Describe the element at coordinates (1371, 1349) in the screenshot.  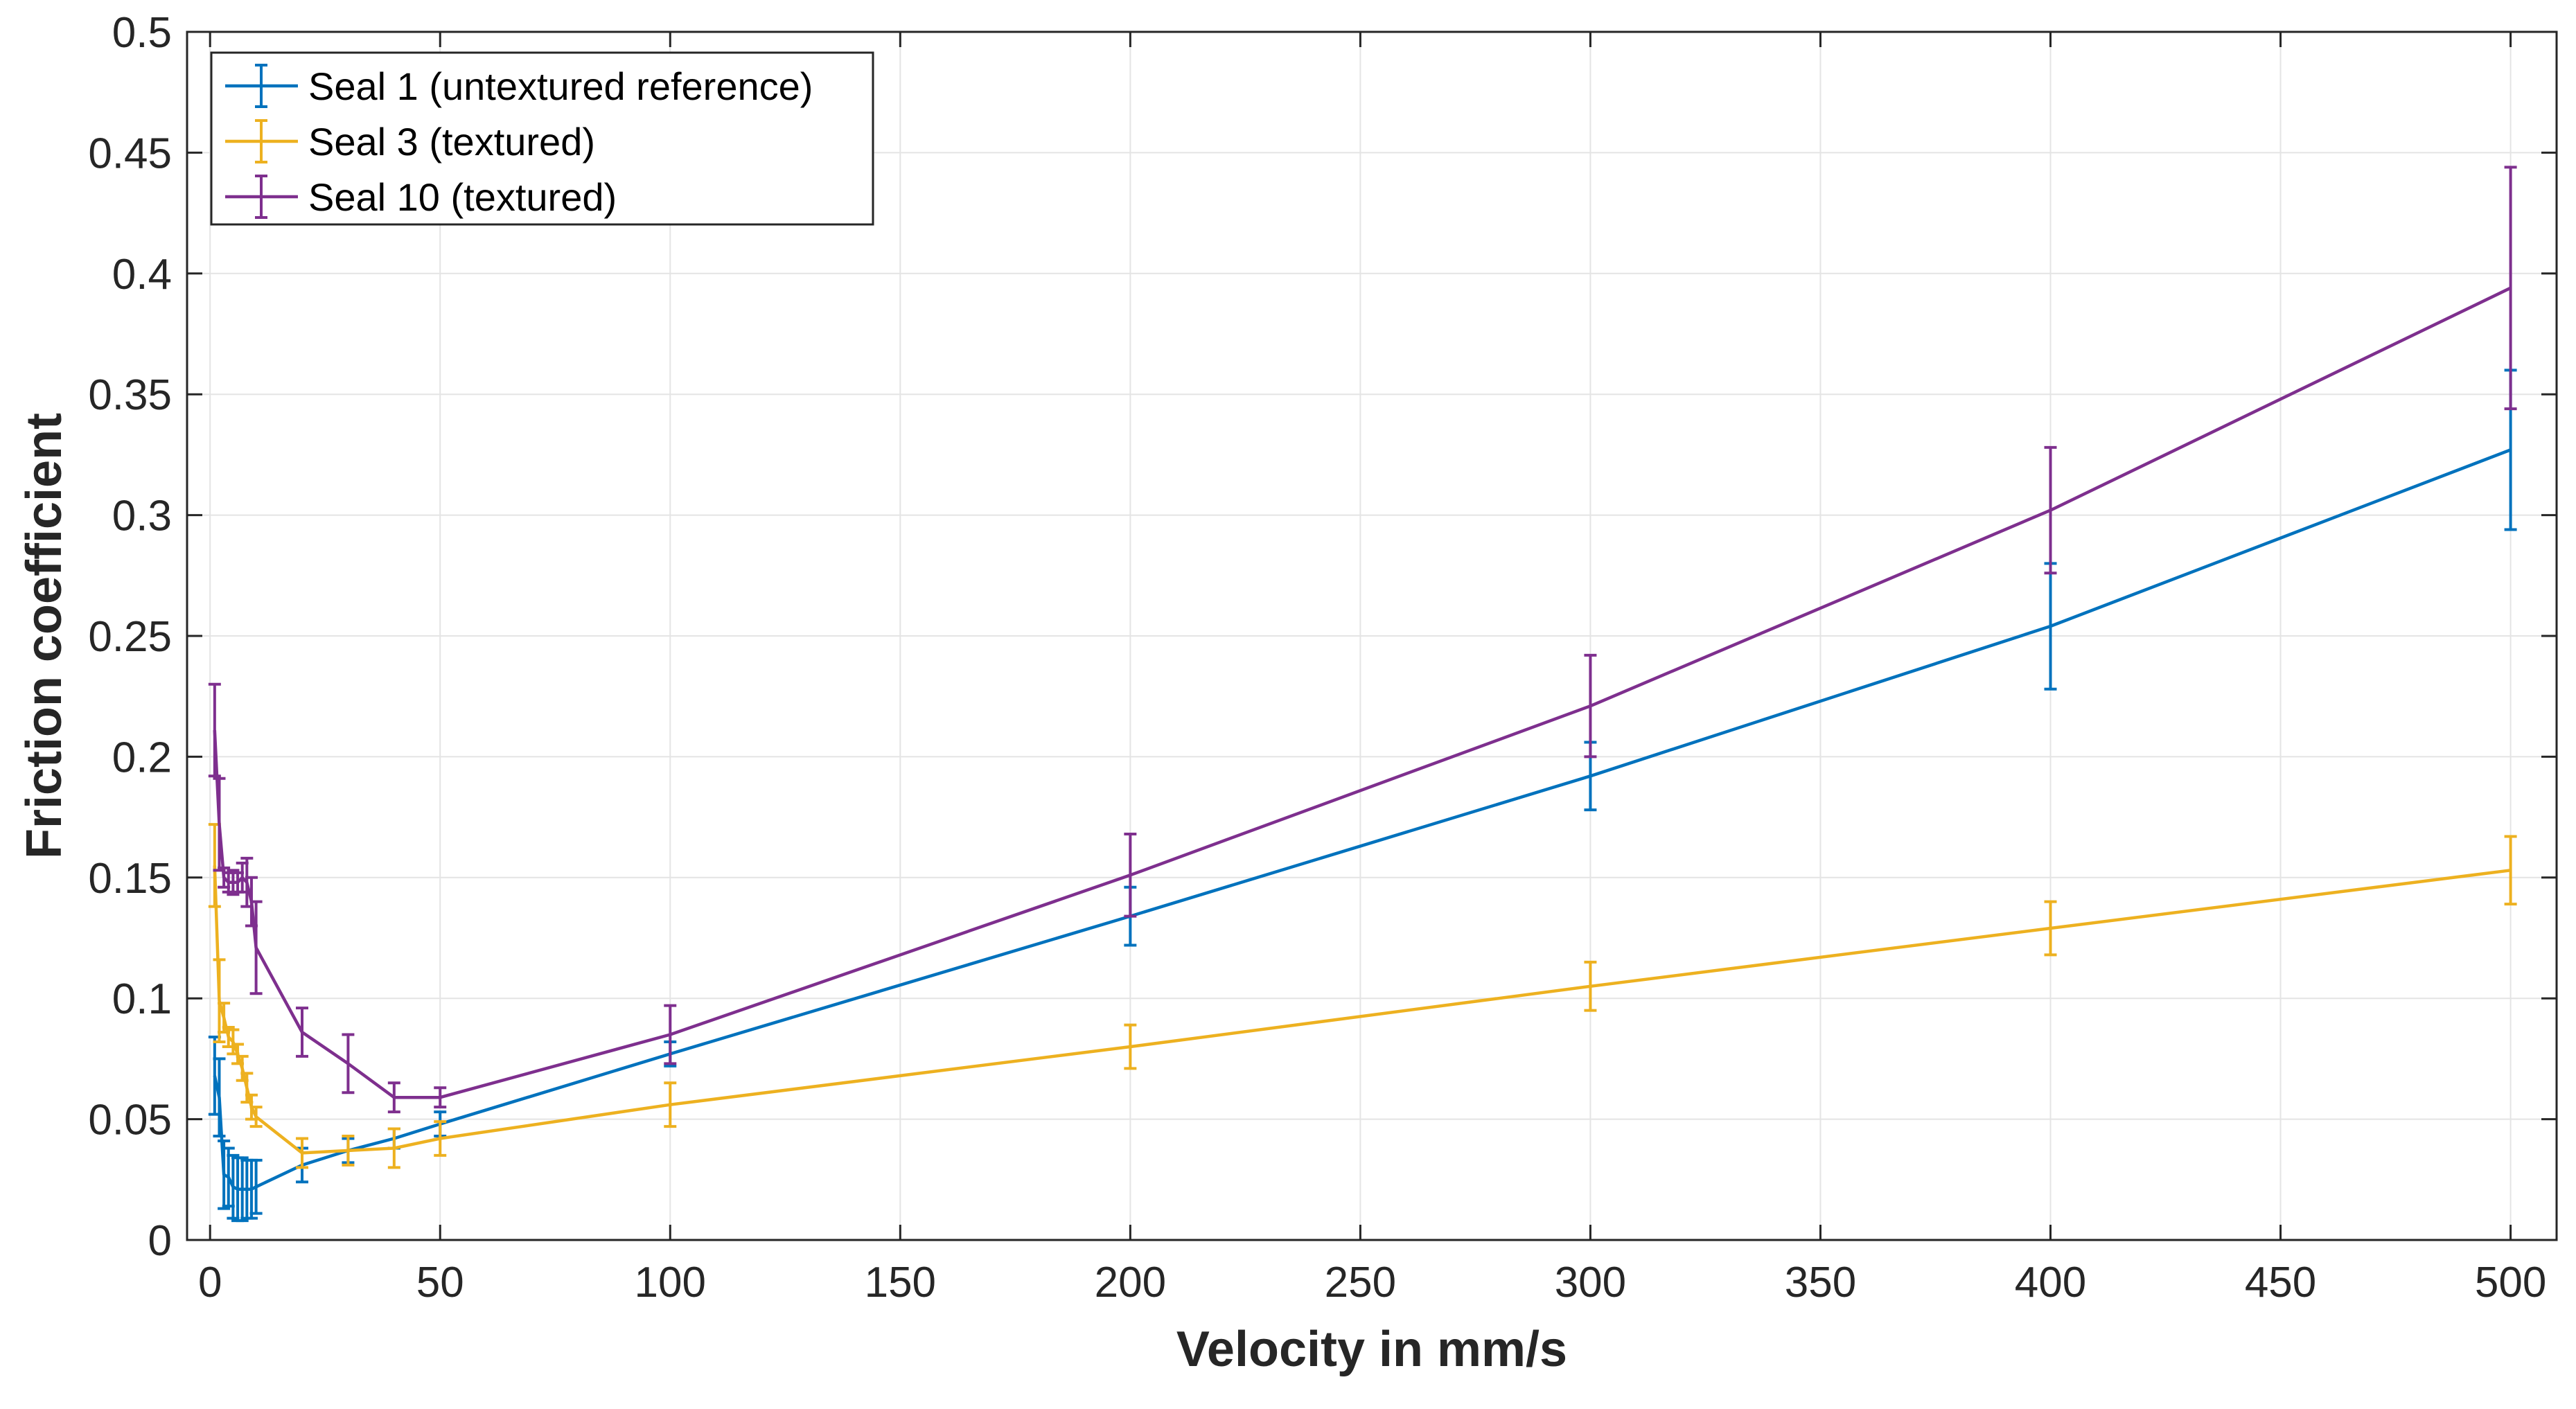
I see `x-axis-label: Velocity in mm/s` at that location.